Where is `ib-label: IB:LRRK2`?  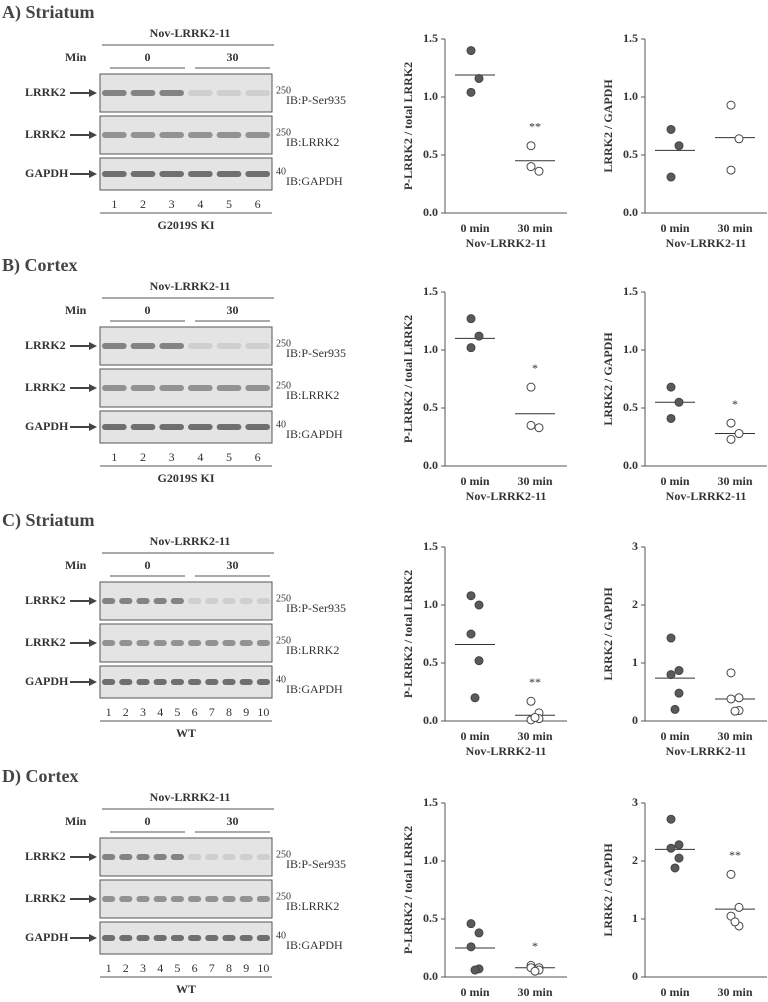 ib-label: IB:LRRK2 is located at coordinates (312, 142).